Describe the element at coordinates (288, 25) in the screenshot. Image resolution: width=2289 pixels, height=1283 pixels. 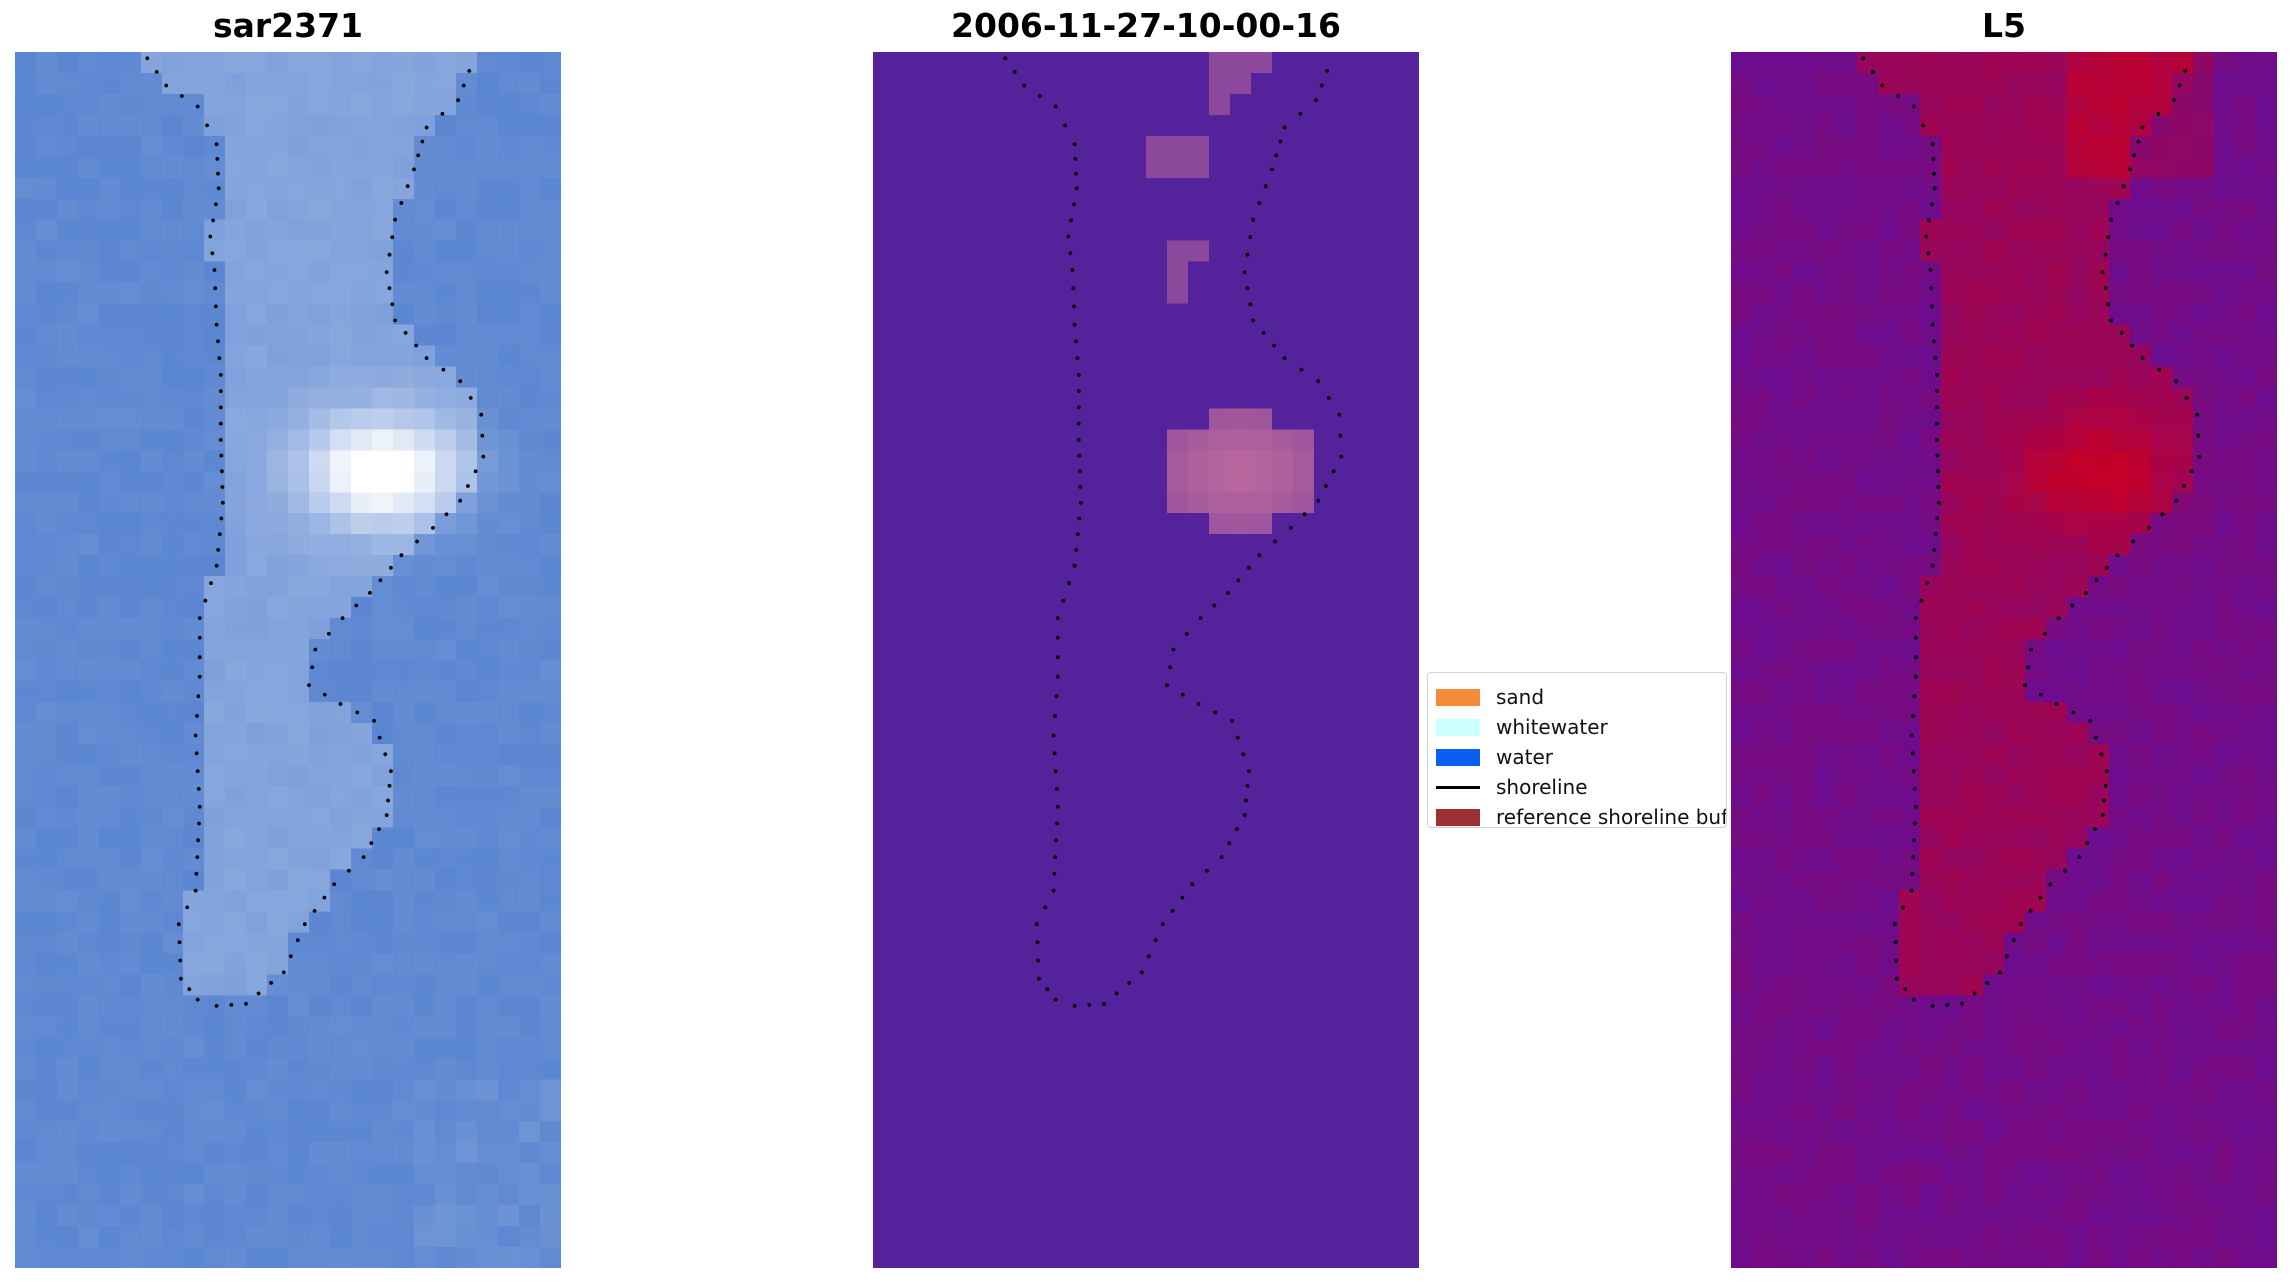
I see `panel-title-rgb: sar2371` at that location.